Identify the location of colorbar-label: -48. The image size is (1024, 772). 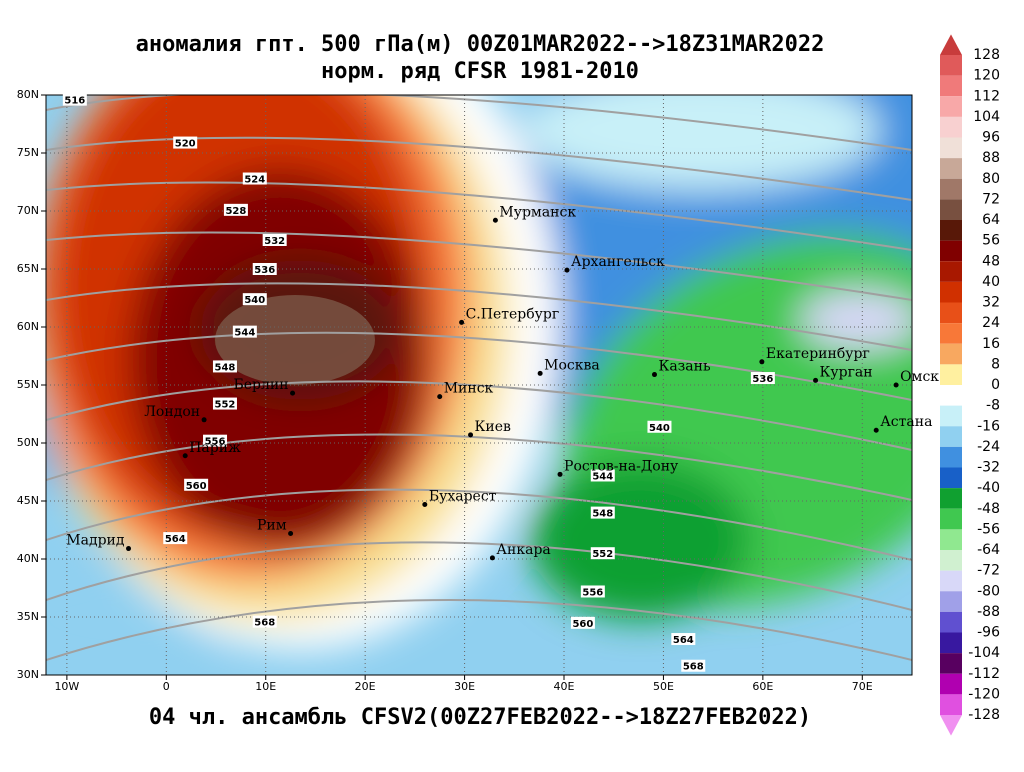
(988, 509).